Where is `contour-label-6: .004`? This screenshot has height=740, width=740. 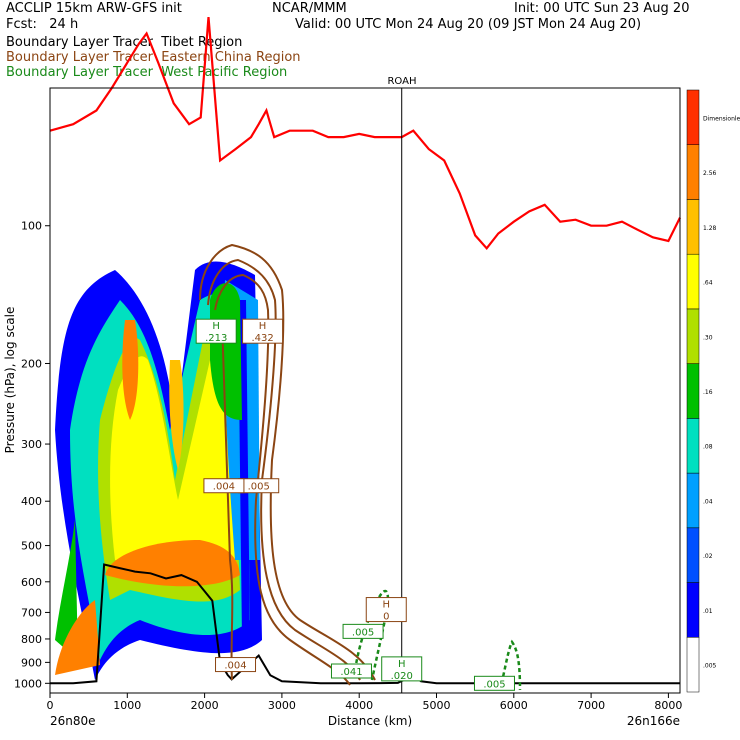
contour-label-6: .004 is located at coordinates (236, 665).